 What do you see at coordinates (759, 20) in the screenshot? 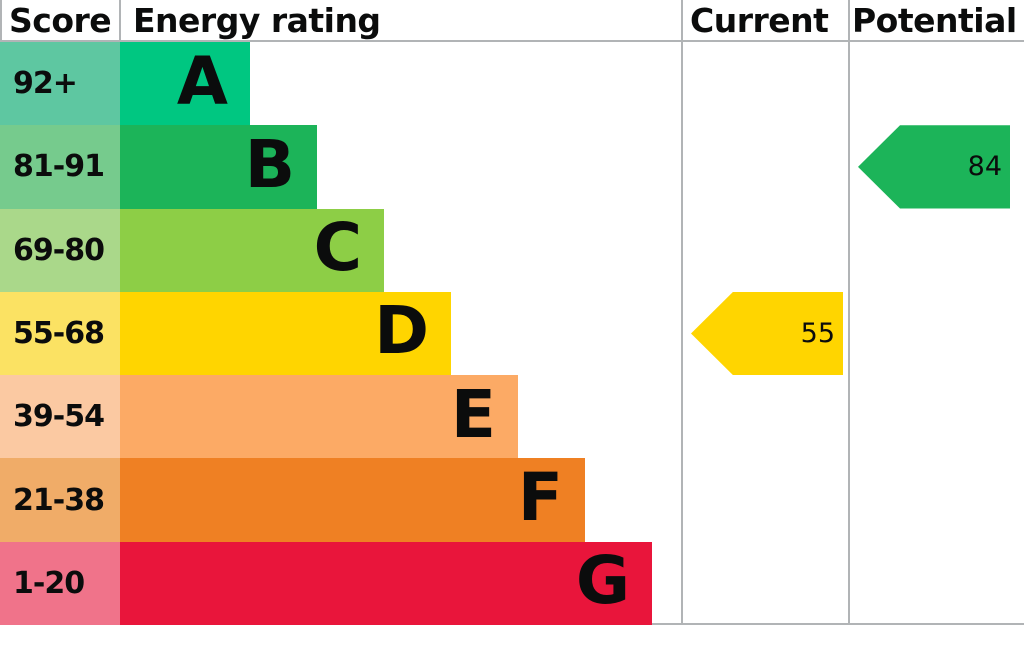
I see `column-header-current: Current` at bounding box center [759, 20].